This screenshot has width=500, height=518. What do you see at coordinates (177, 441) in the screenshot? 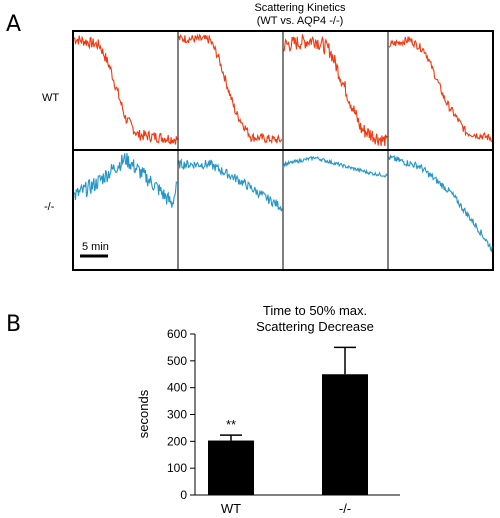
I see `y-tick-label: 200` at bounding box center [177, 441].